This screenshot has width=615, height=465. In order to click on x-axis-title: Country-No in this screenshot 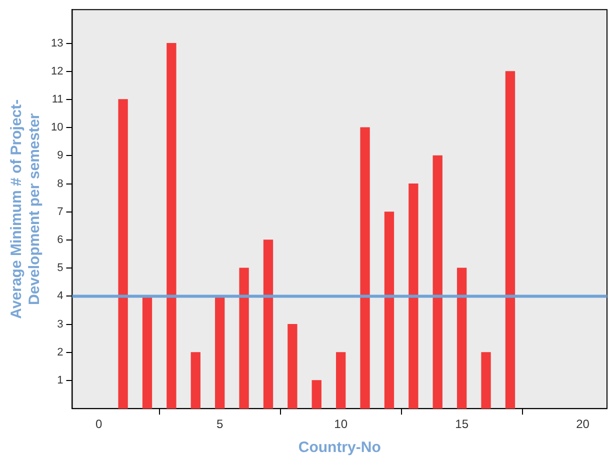, I will do `click(339, 447)`.